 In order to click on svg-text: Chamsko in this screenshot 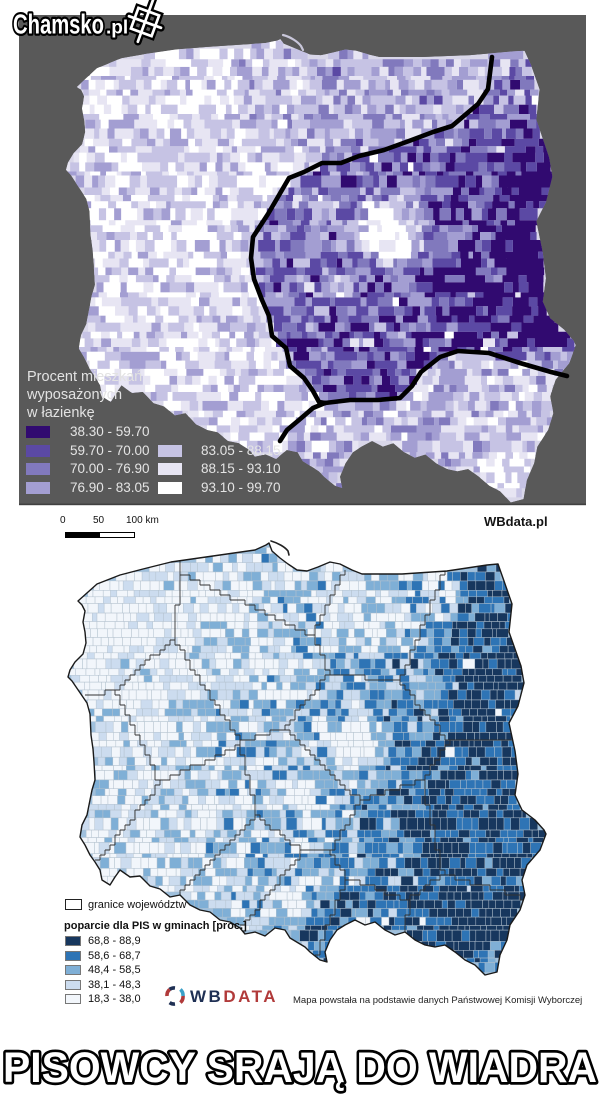, I will do `click(58, 24)`.